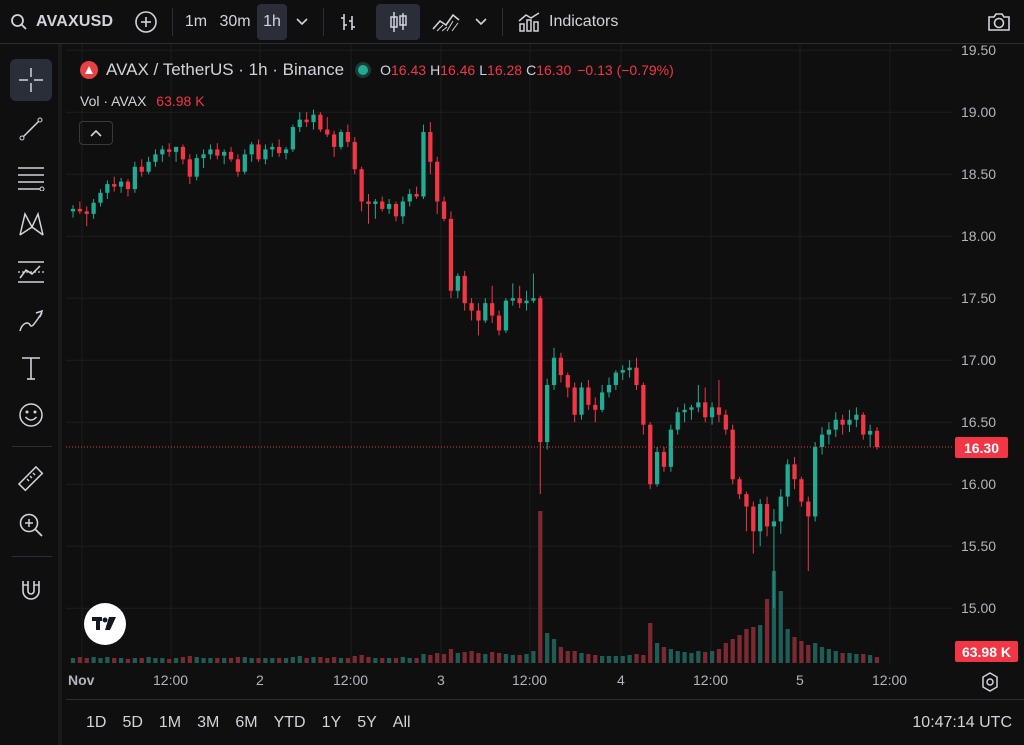 The height and width of the screenshot is (745, 1024). I want to click on candlestick-icon, so click(398, 21).